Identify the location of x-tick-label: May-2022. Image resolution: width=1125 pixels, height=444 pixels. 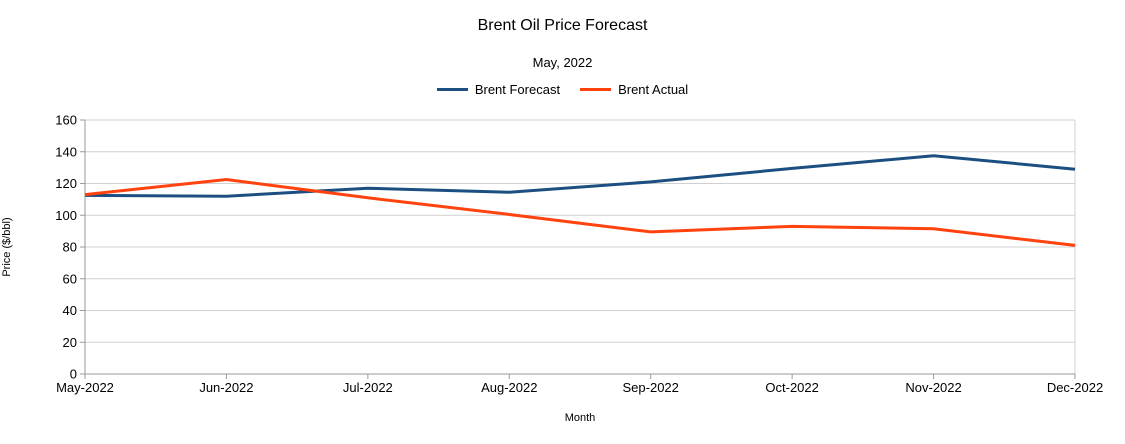
(85, 387).